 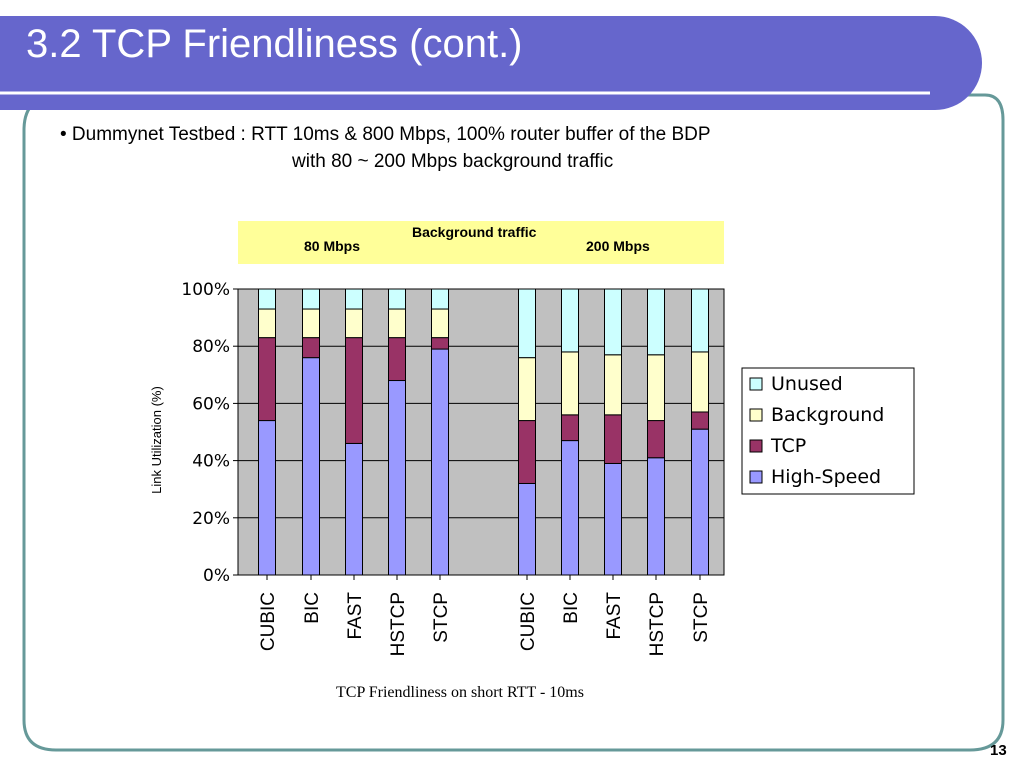 I want to click on y-tick-label: 100%, so click(x=205, y=290).